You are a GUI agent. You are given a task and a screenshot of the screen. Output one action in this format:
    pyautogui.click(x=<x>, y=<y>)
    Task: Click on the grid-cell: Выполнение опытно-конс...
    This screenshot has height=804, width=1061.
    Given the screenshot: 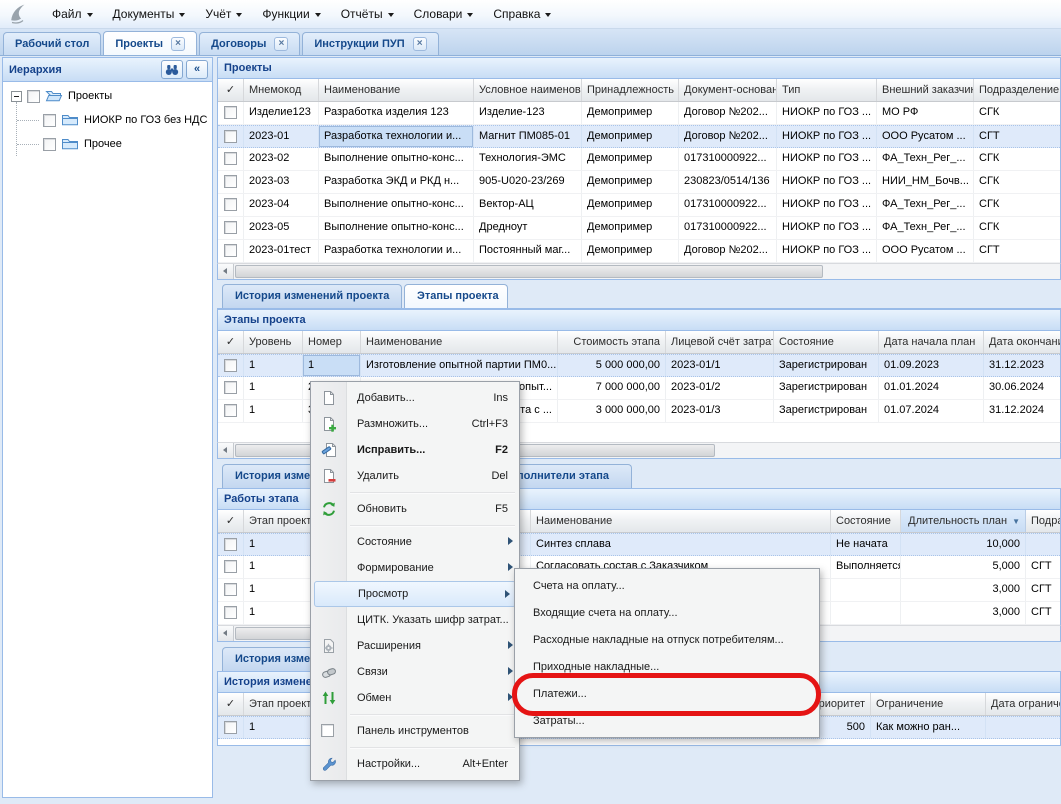 What is the action you would take?
    pyautogui.click(x=396, y=159)
    